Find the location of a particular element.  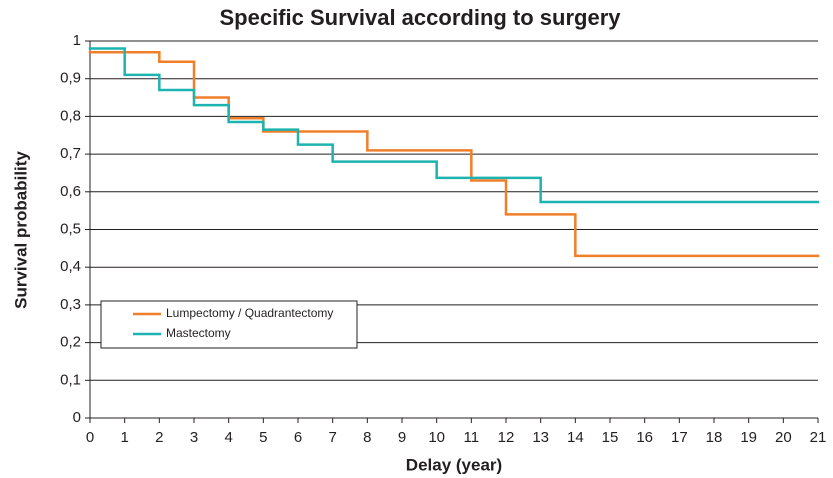

x-tick-label: 20 is located at coordinates (783, 437).